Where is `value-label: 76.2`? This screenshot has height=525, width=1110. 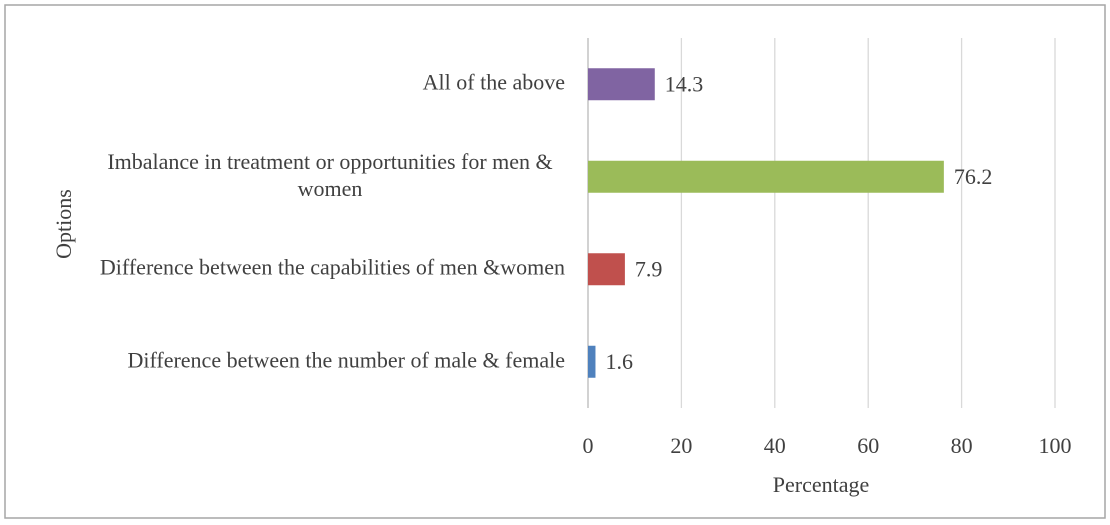 value-label: 76.2 is located at coordinates (973, 176).